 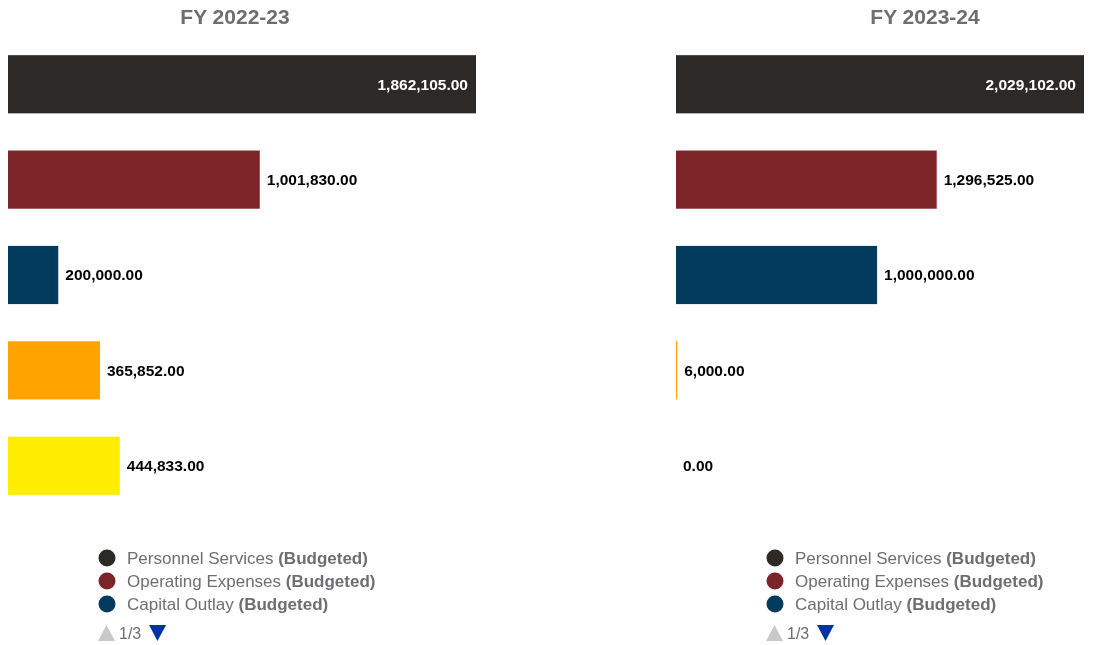 What do you see at coordinates (145, 370) in the screenshot?
I see `data-label: 365,852.00` at bounding box center [145, 370].